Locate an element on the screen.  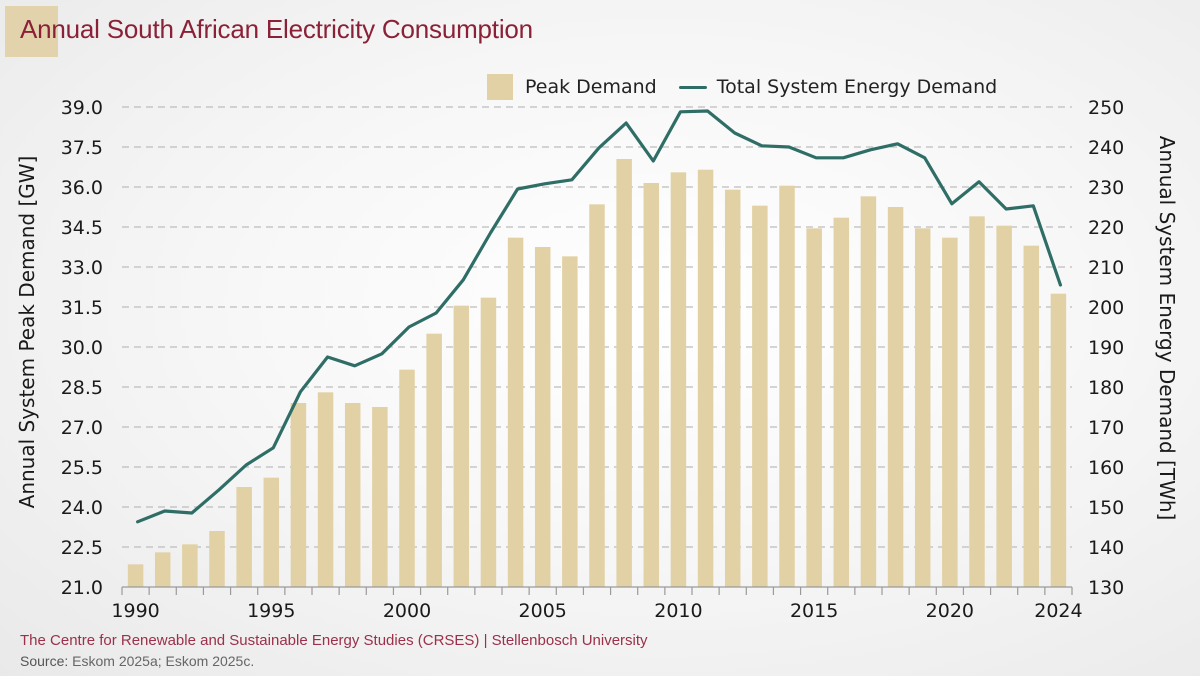
left-tick-label: 24.0 is located at coordinates (82, 508).